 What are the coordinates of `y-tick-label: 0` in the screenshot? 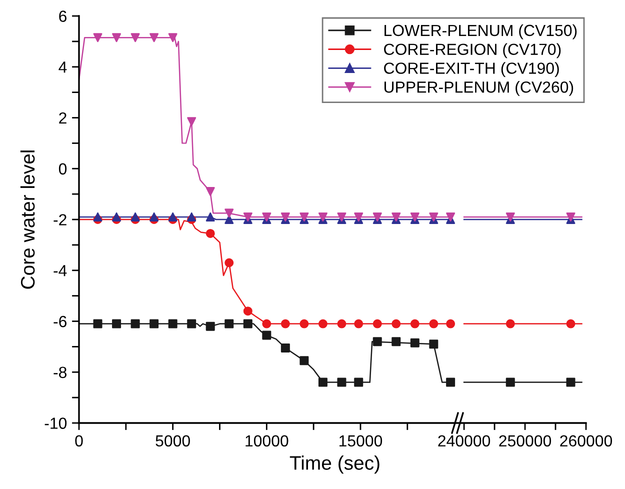 It's located at (62, 169).